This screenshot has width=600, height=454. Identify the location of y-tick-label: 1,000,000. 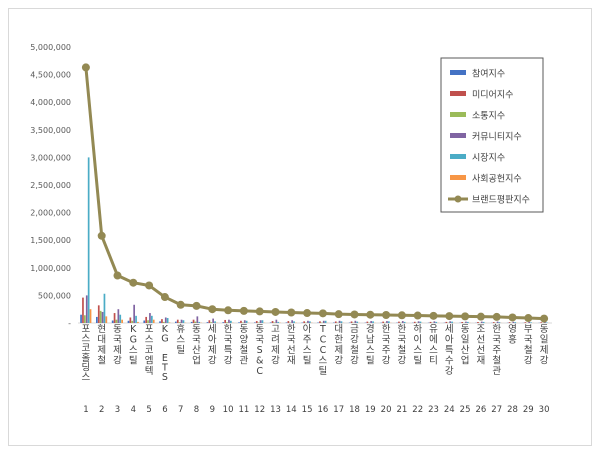
(50, 268).